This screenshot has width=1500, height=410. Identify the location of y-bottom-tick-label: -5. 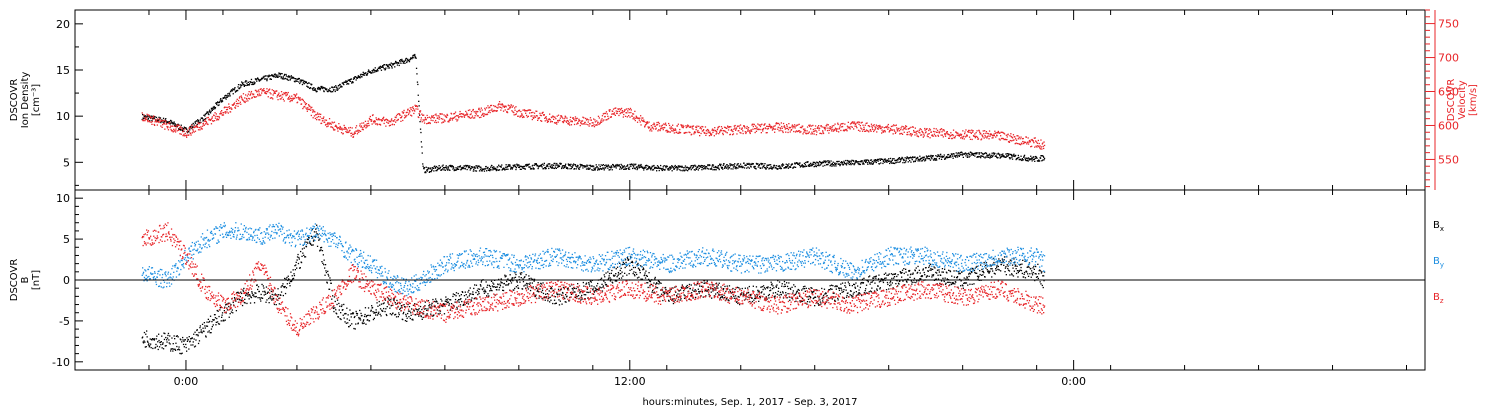
(64, 321).